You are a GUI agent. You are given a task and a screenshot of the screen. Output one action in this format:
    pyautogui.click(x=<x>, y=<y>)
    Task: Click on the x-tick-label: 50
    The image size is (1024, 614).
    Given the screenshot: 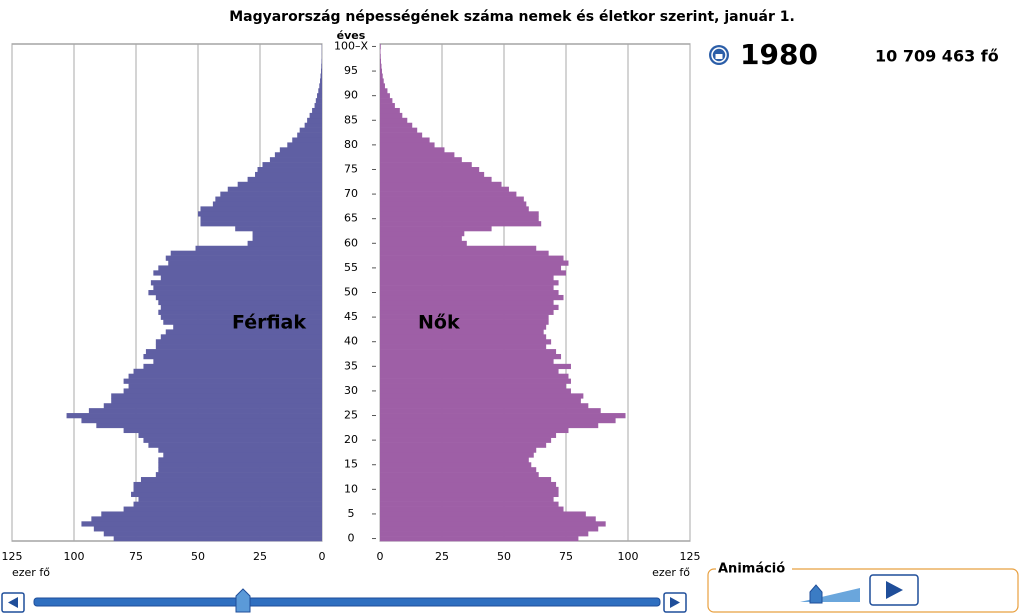 What is the action you would take?
    pyautogui.click(x=198, y=556)
    